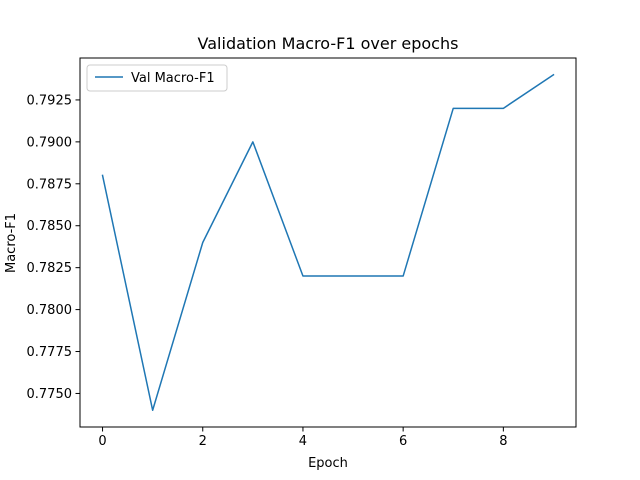 This screenshot has height=480, width=640. What do you see at coordinates (50, 184) in the screenshot?
I see `y-tick-label: 0.7875` at bounding box center [50, 184].